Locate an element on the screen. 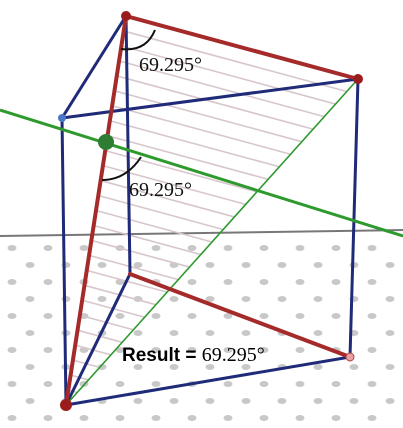 This screenshot has height=428, width=403. triangle-edge-left is located at coordinates (96, 210).